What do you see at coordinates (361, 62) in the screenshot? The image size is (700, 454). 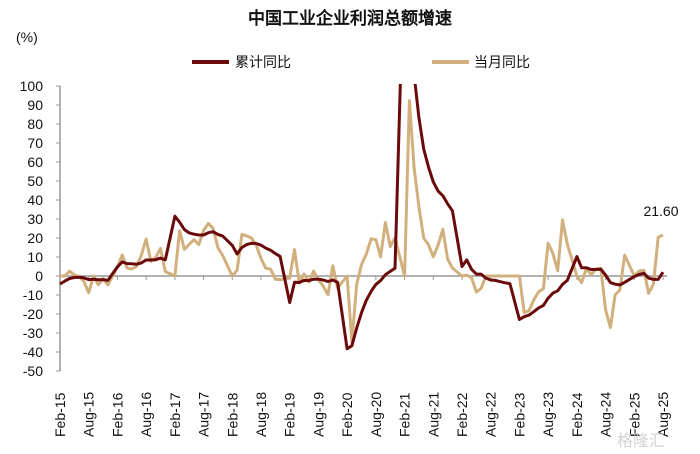 I see `legend: 累计同比 当月同比` at bounding box center [361, 62].